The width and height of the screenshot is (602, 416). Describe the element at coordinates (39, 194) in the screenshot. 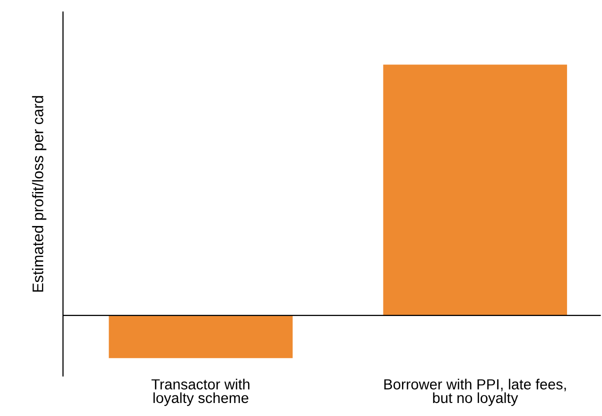

I see `y-axis-title: Estimated profit/loss per card` at that location.